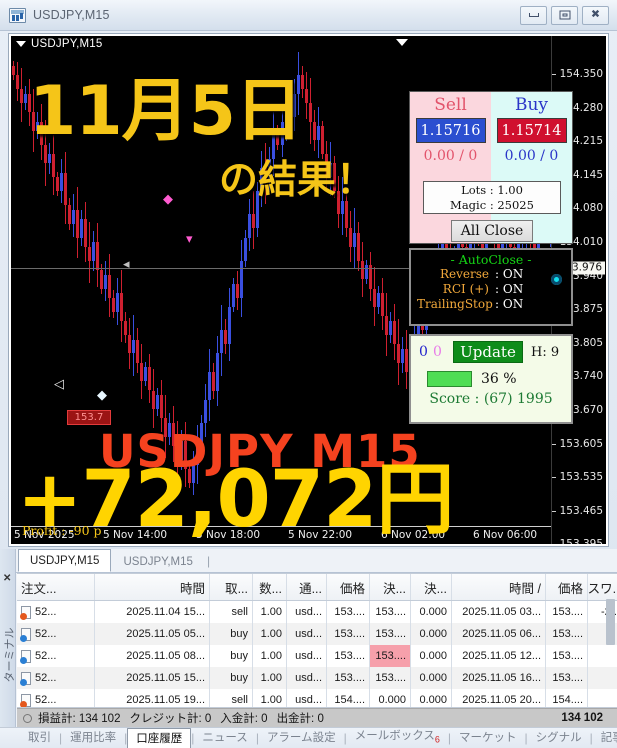  I want to click on bottom-tab-5: メールボックス6, so click(397, 738).